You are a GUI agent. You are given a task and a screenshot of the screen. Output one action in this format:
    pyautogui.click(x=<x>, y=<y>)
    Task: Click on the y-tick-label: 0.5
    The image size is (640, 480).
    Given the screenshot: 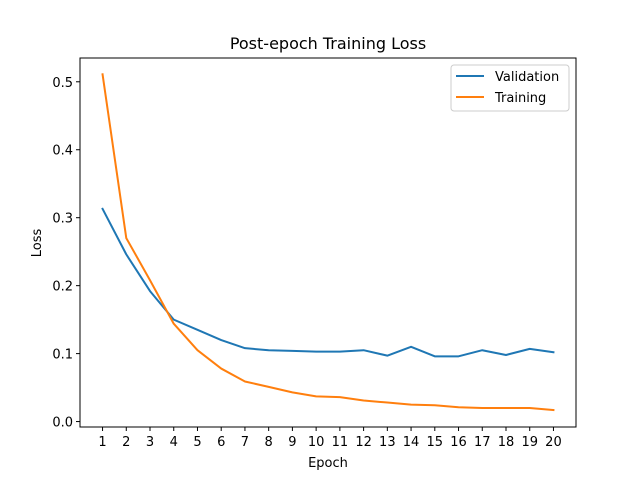 What is the action you would take?
    pyautogui.click(x=62, y=83)
    